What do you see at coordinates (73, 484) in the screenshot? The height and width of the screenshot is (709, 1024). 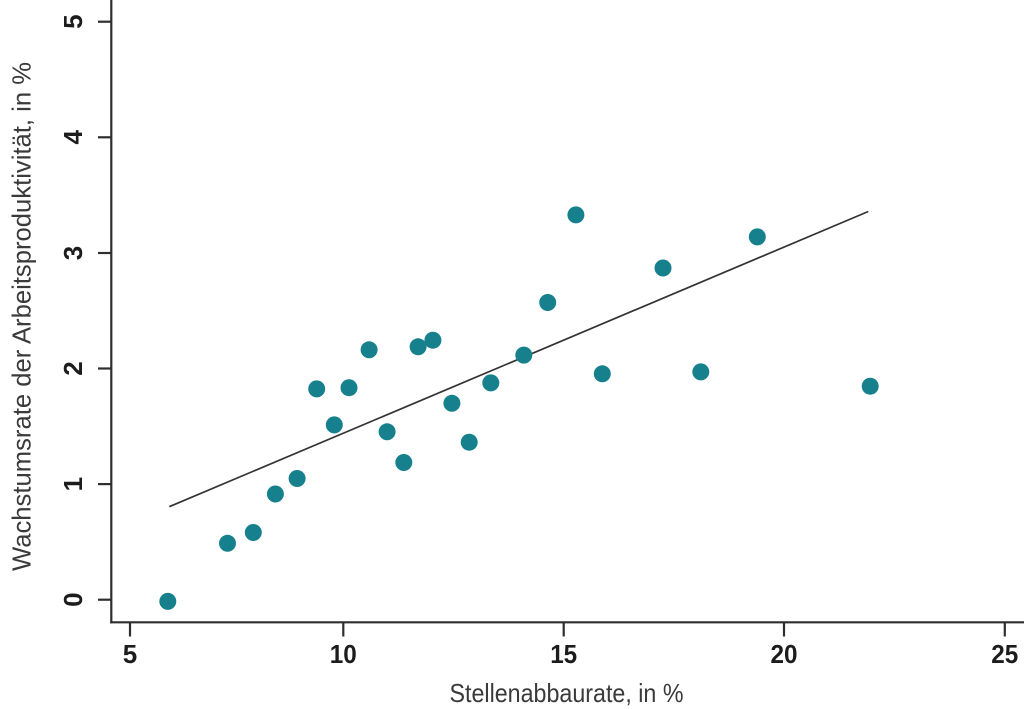 I see `svg-text: 1` at bounding box center [73, 484].